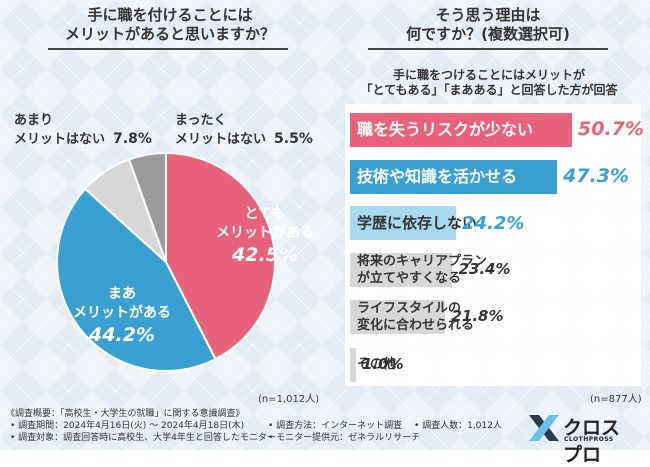 This screenshot has height=467, width=650. I want to click on pie-label-very-value: 42.5%, so click(265, 255).